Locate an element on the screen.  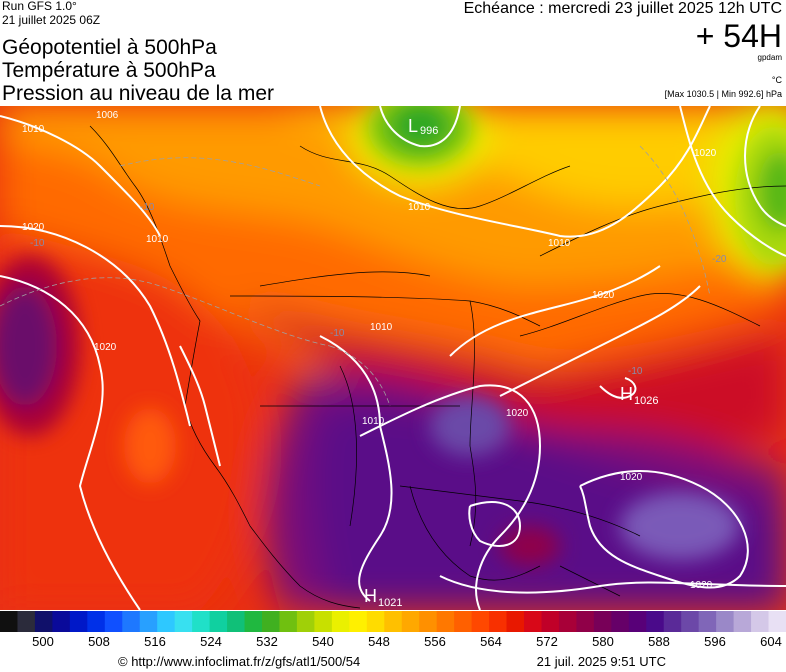
colorbar-tick-label: 604 is located at coordinates (771, 641).